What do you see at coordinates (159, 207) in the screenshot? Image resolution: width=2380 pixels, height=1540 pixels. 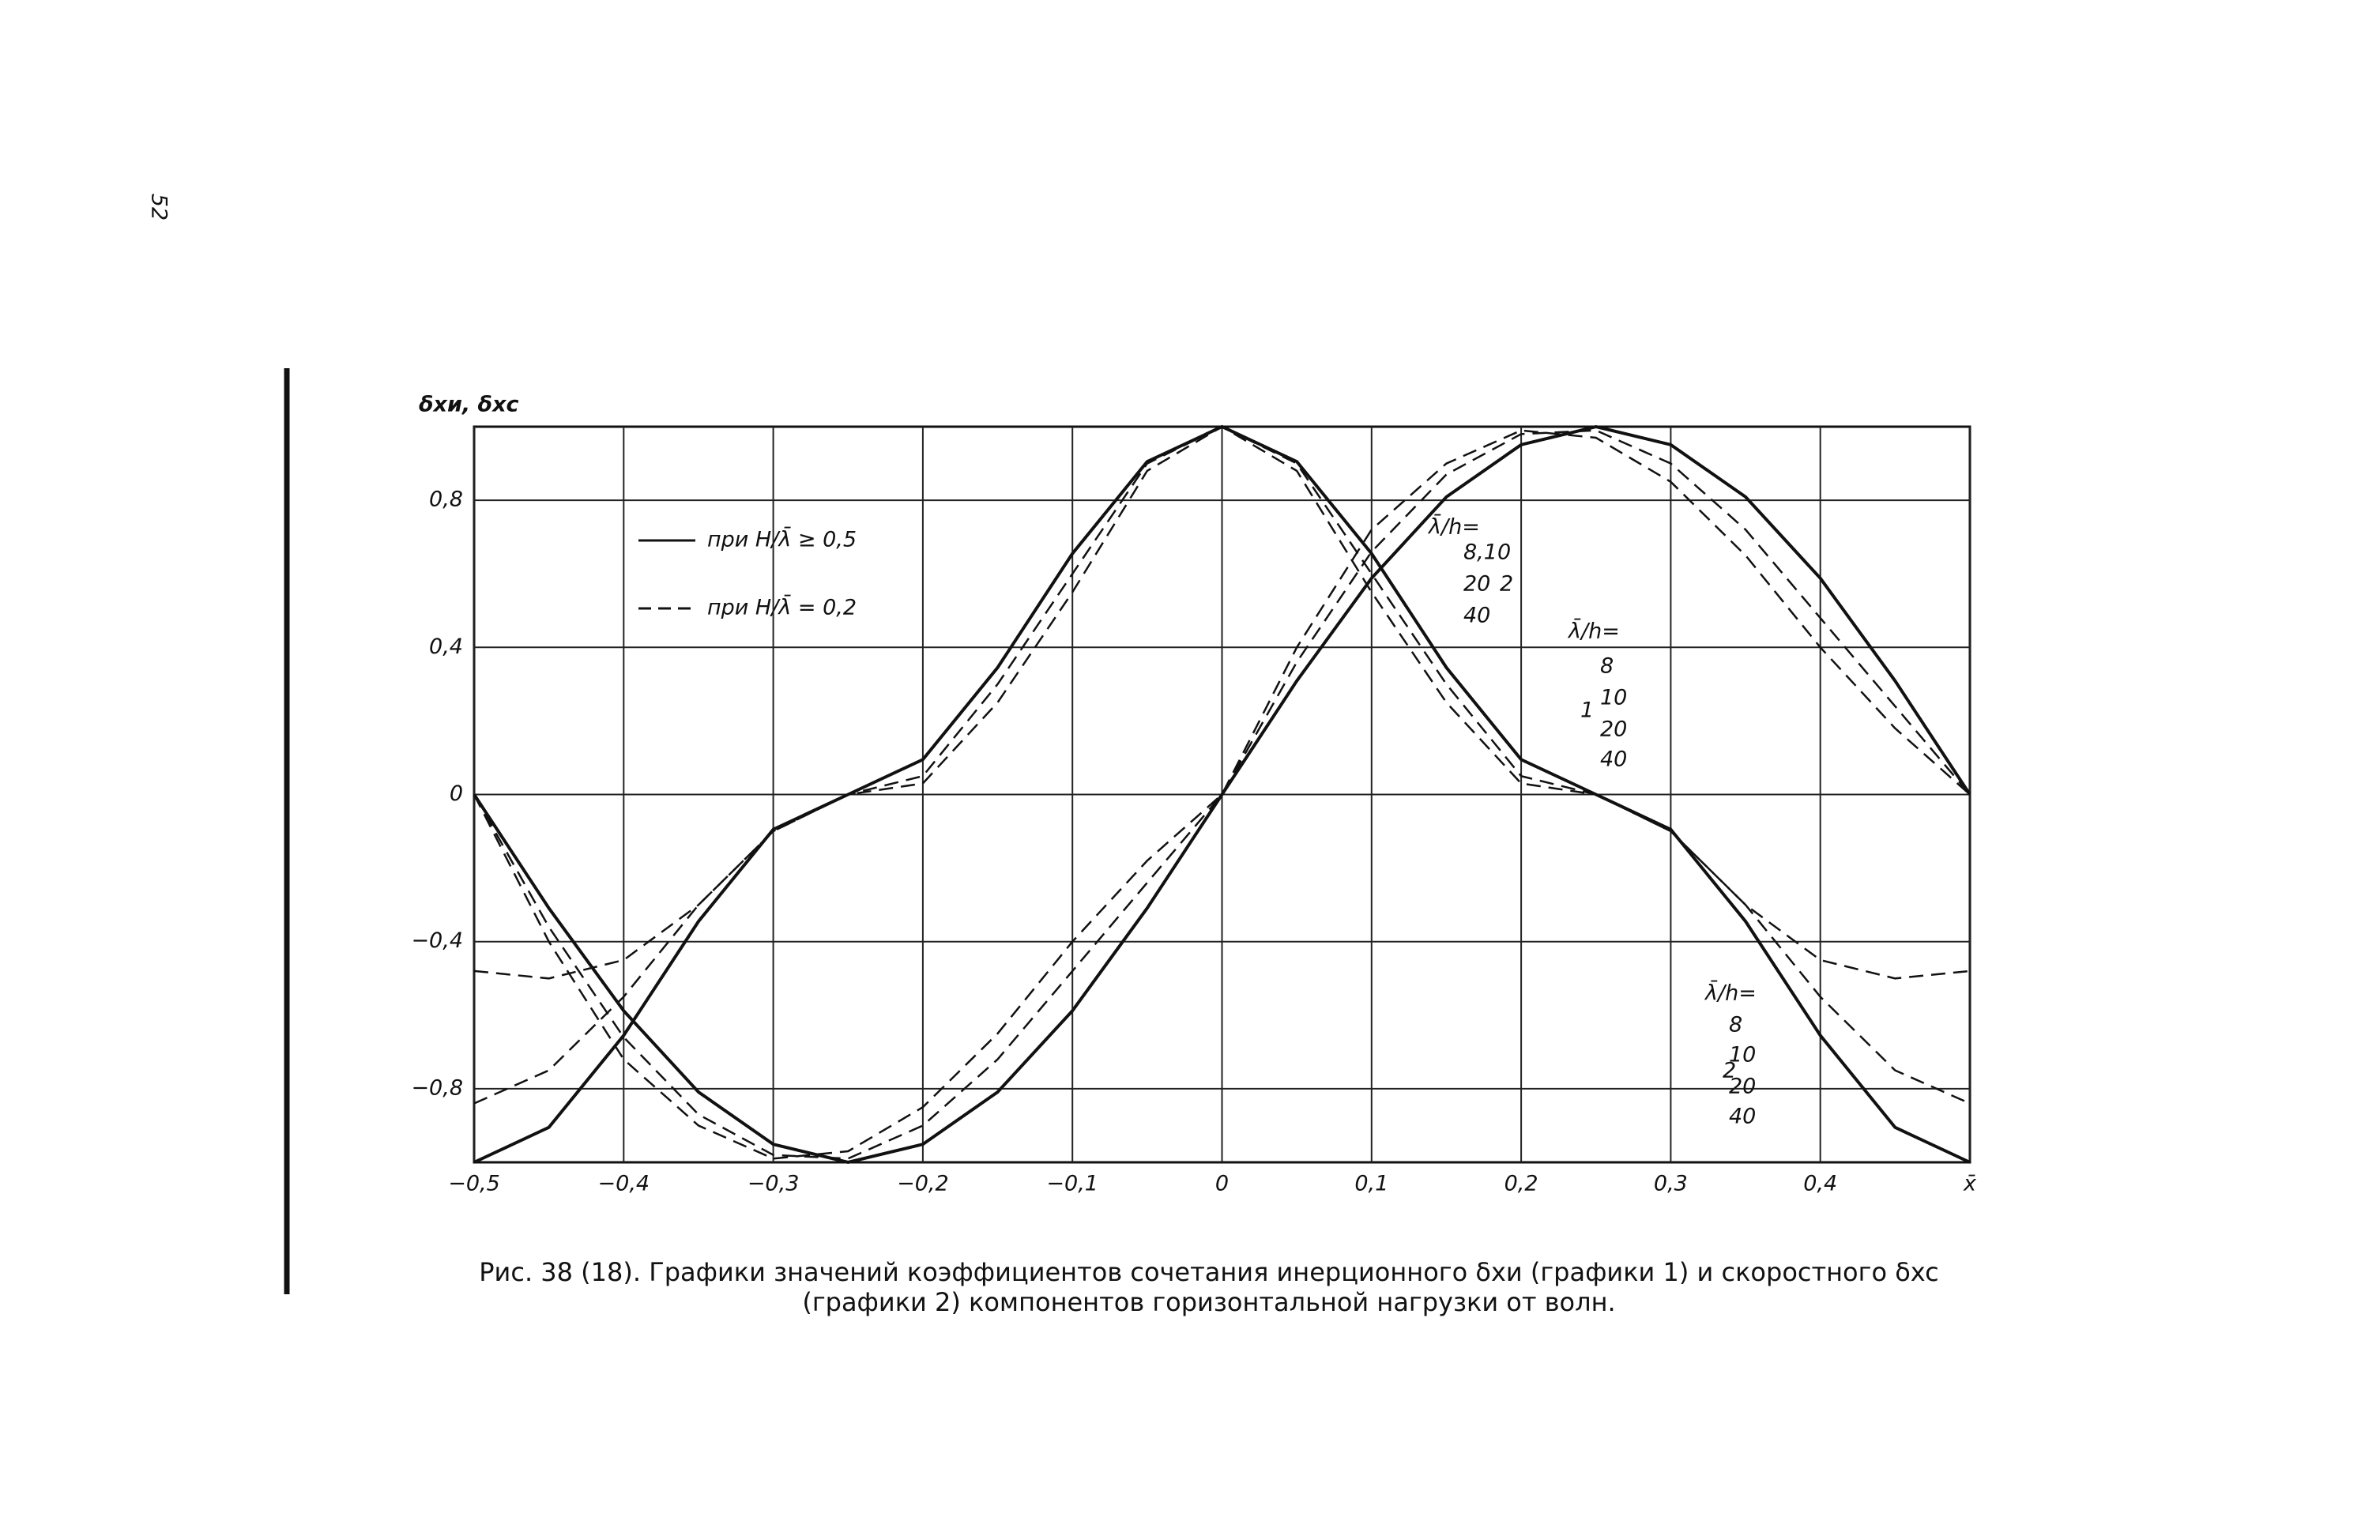 I see `page-number: 52` at bounding box center [159, 207].